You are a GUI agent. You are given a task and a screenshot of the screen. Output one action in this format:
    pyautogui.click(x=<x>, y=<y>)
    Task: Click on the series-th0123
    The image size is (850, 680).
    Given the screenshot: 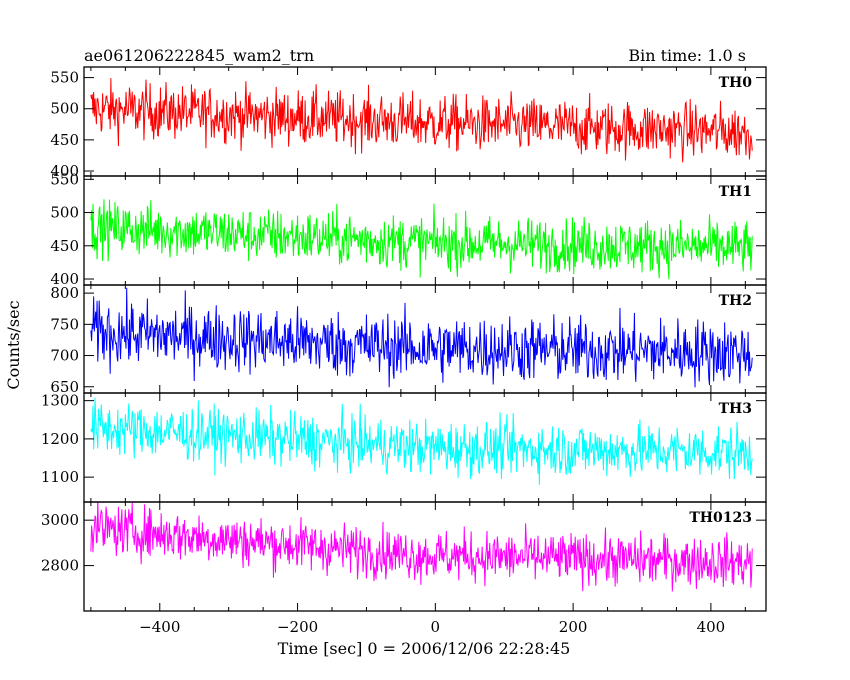 What is the action you would take?
    pyautogui.click(x=421, y=547)
    